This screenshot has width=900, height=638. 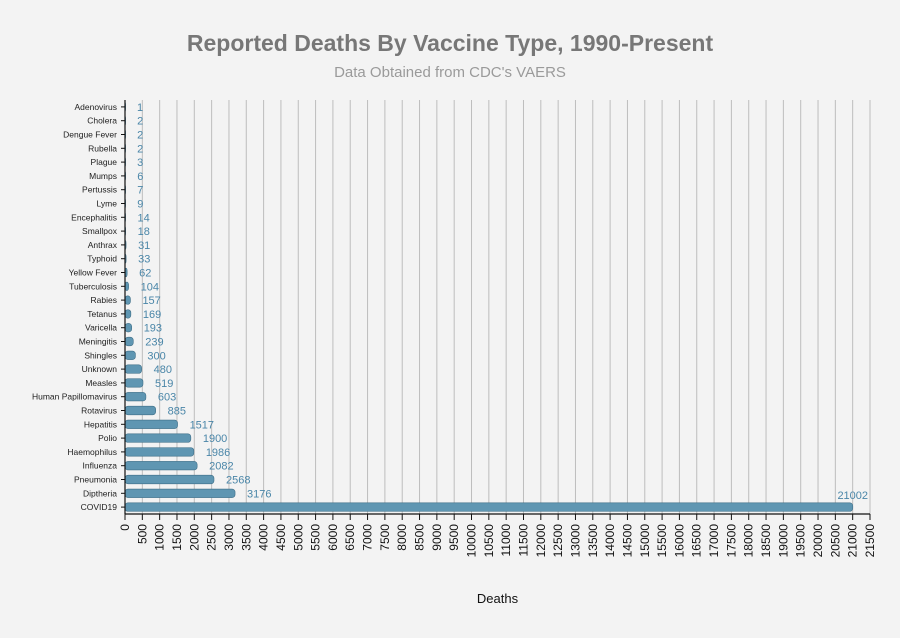 I want to click on x-tick-label: 4500, so click(x=281, y=537).